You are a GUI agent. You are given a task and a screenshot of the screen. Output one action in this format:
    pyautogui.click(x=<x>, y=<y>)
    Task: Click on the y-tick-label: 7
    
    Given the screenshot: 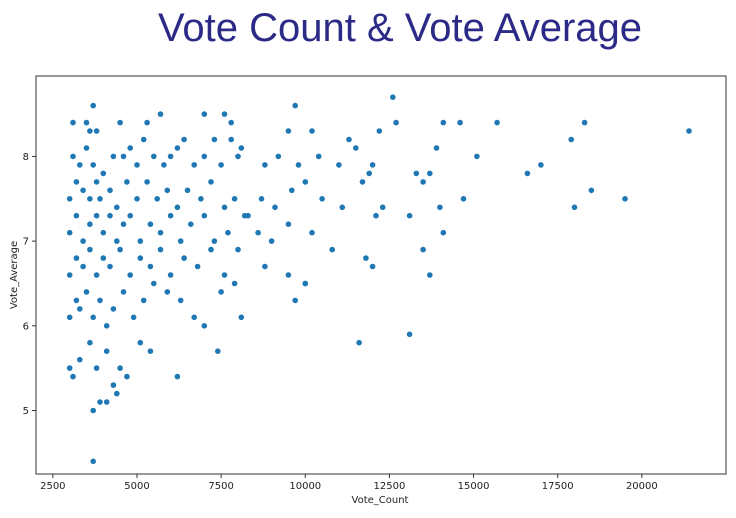 What is the action you would take?
    pyautogui.click(x=26, y=242)
    